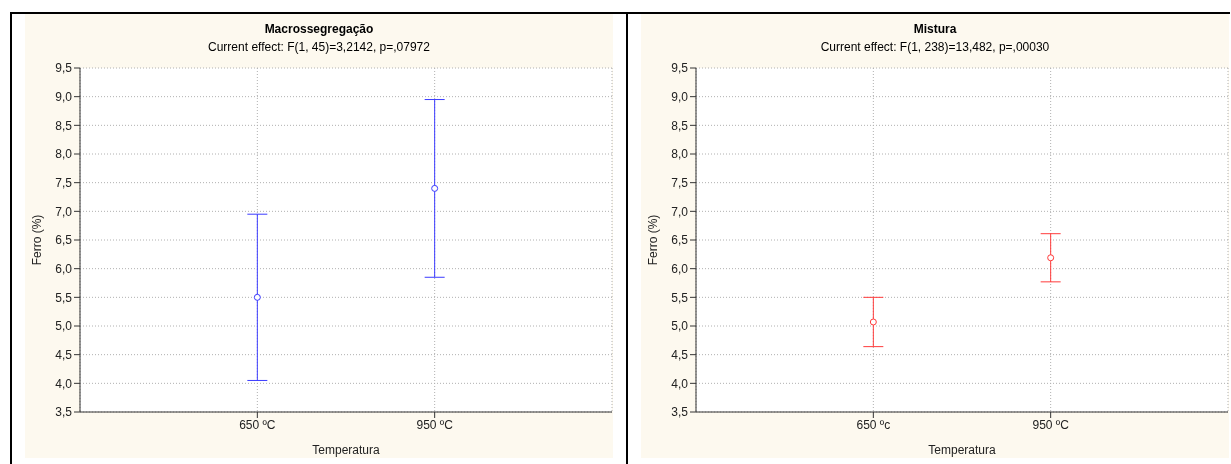 This screenshot has width=1231, height=464. I want to click on x-tick-label: 650 ºC, so click(257, 424).